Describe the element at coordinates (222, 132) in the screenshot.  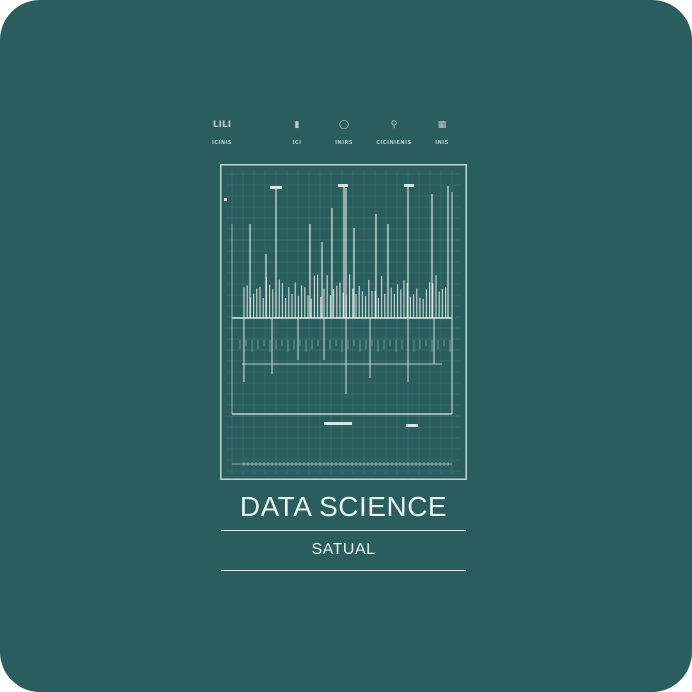
I see `header-item-1: LILI ICINIS` at that location.